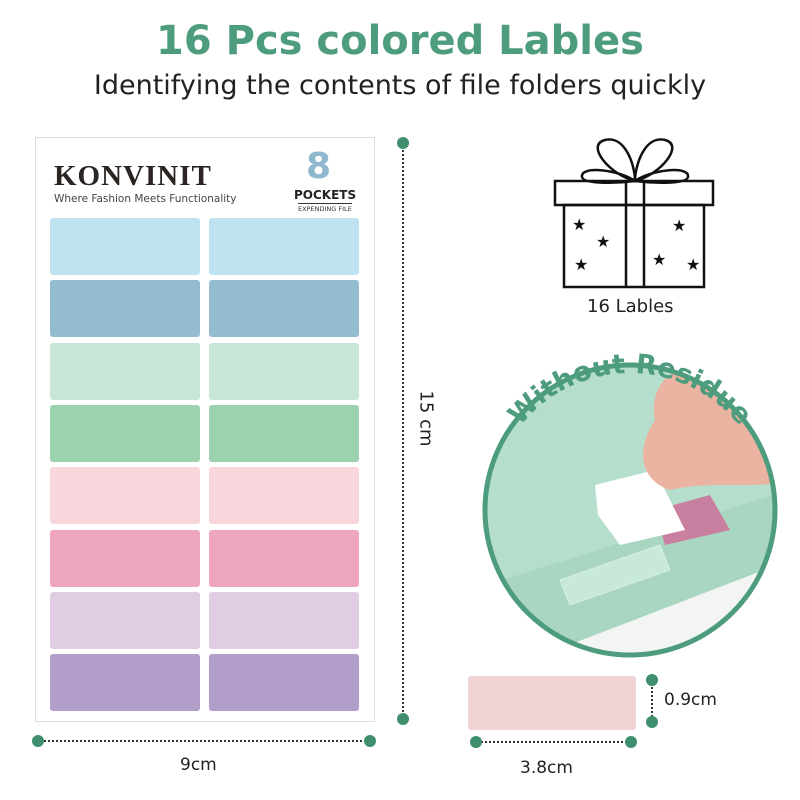 The height and width of the screenshot is (800, 800). I want to click on single-label-sample, so click(552, 703).